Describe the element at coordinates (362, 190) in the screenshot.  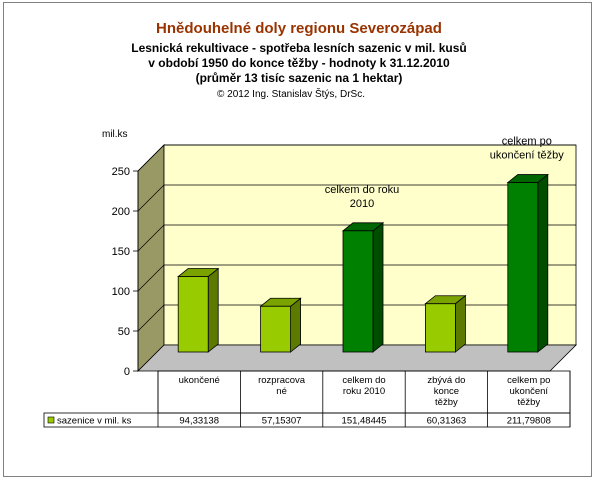
I see `bar-annotation: celkem do roku` at that location.